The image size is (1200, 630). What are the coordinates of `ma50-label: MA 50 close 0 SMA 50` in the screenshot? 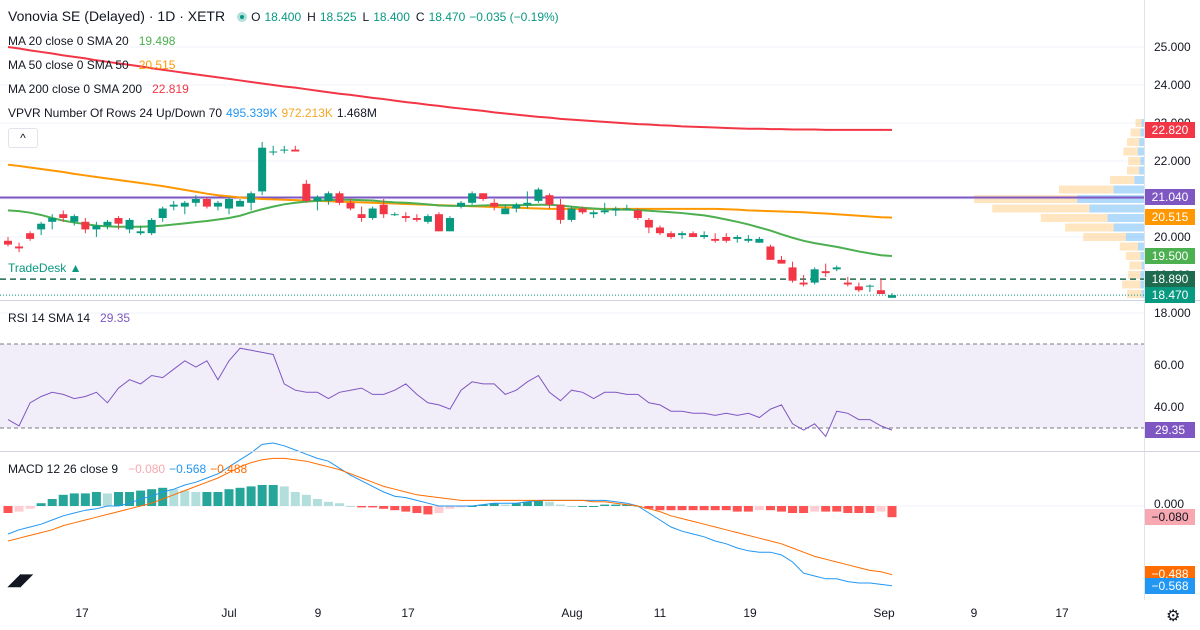 It's located at (68, 65).